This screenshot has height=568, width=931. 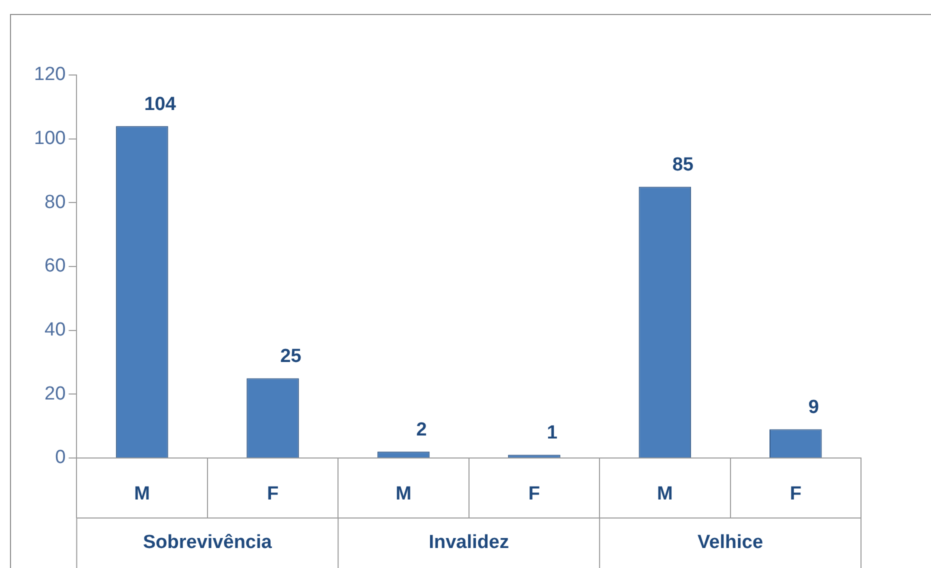 I want to click on text: Velhice, so click(x=731, y=543).